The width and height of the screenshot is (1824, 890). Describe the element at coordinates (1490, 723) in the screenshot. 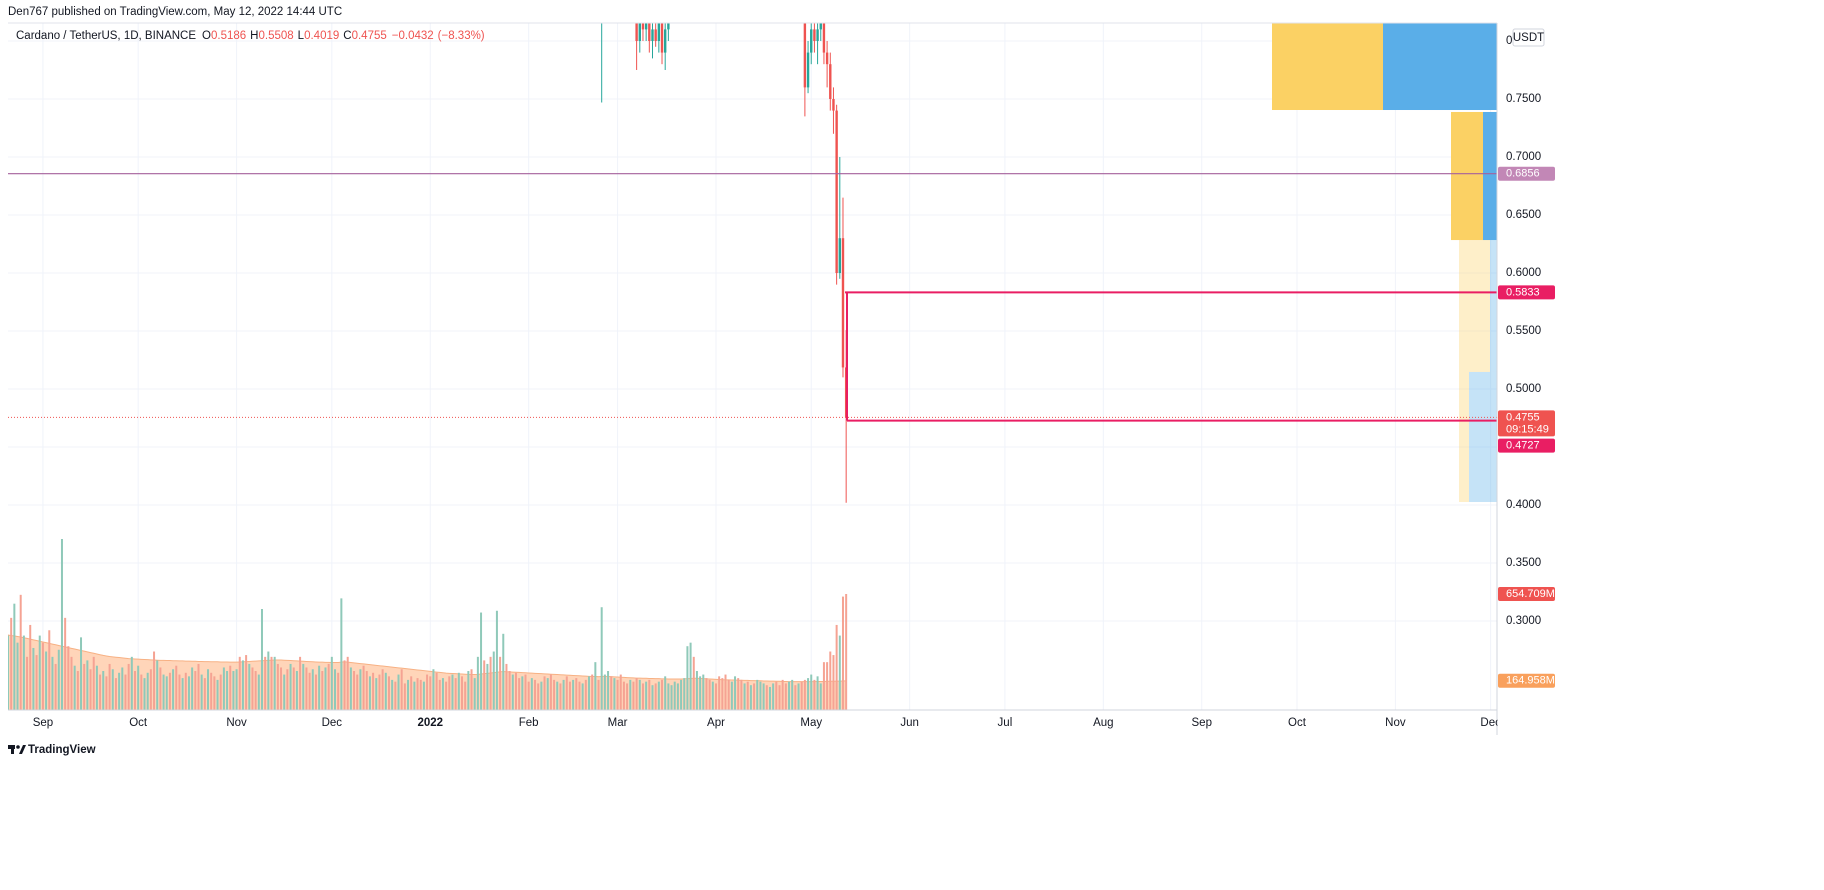

I see `time-tick-label: Dec` at that location.